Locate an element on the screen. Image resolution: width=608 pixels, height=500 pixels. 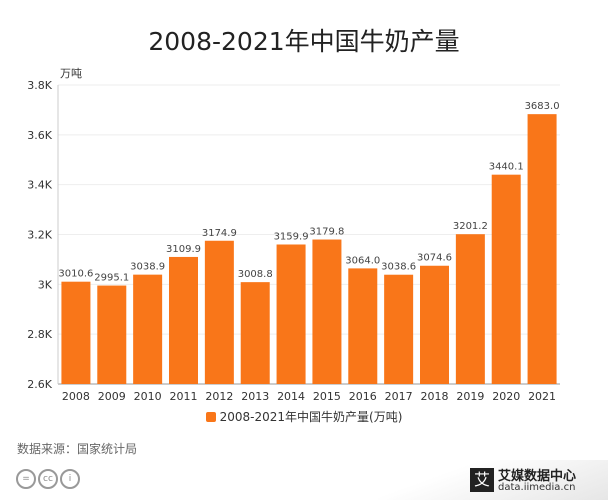
x-tick-label: 2018 is located at coordinates (435, 396).